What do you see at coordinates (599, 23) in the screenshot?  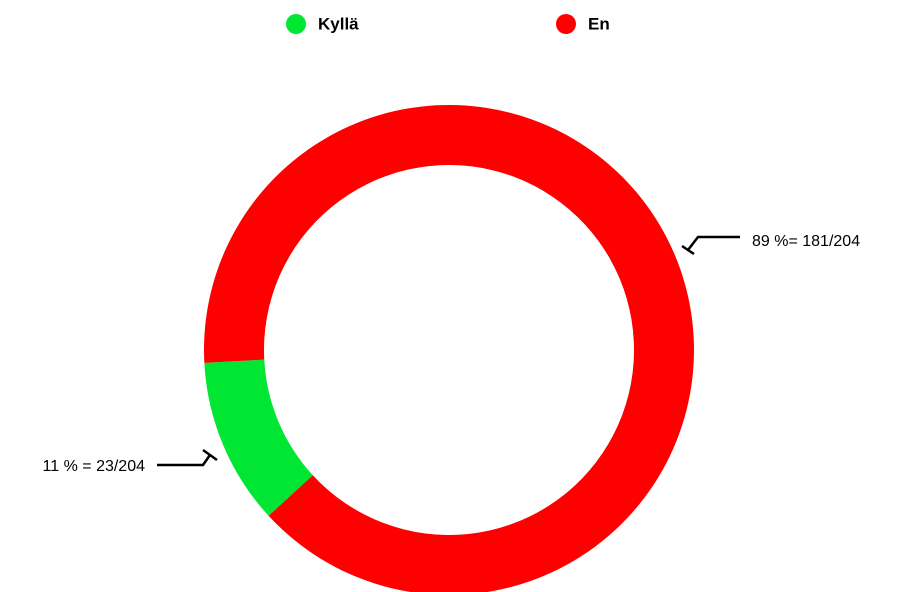 I see `legend-label: En` at bounding box center [599, 23].